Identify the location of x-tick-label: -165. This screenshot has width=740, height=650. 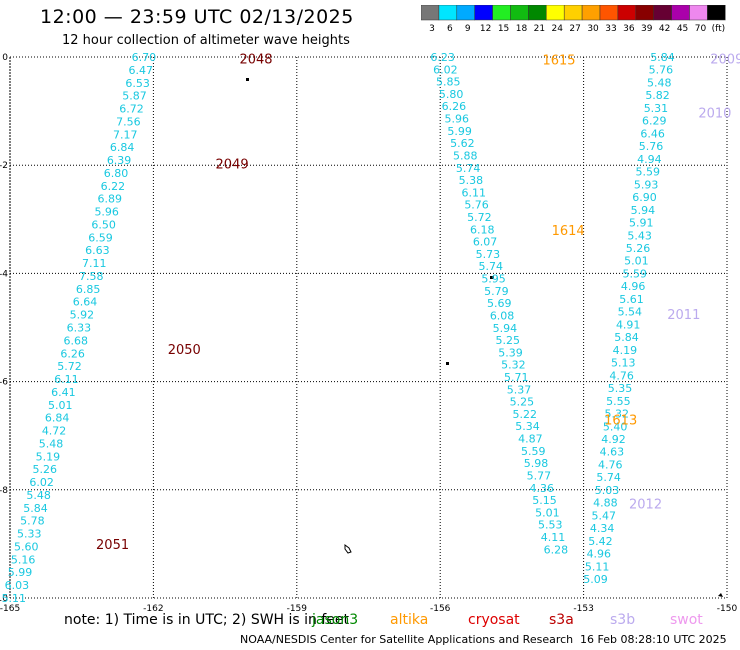
(10, 609).